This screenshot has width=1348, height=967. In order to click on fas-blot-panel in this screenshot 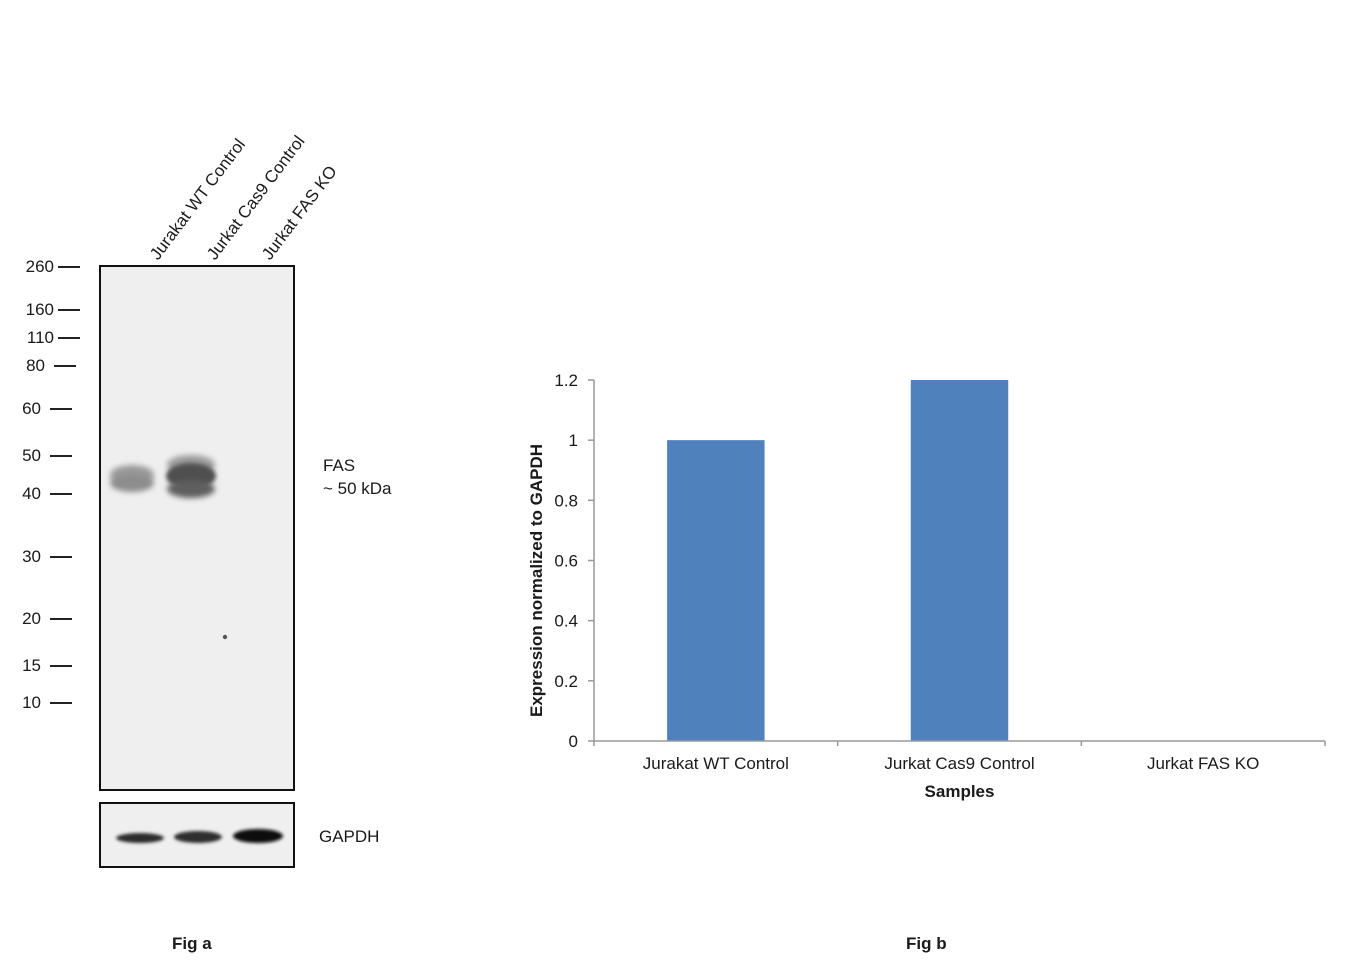, I will do `click(197, 528)`.